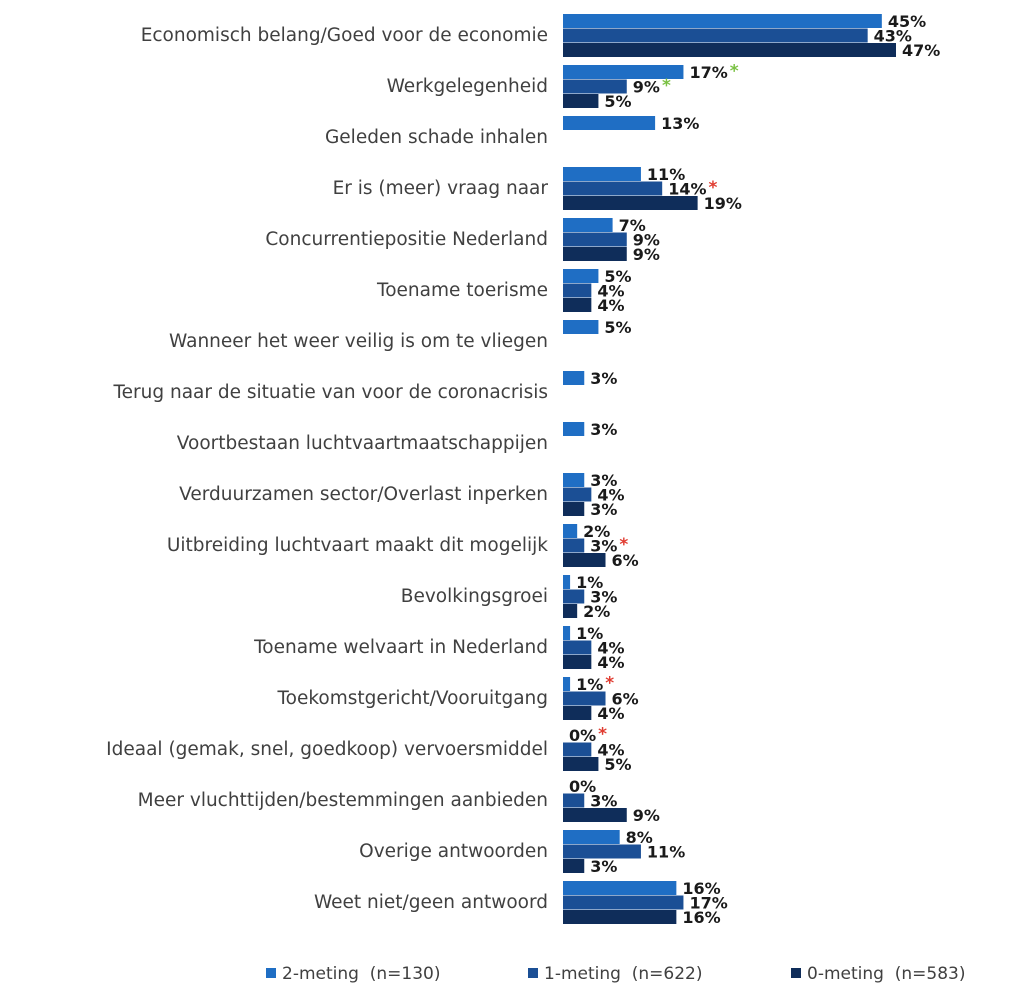  I want to click on category-label: Er is (meer) vraag naar, so click(441, 188).